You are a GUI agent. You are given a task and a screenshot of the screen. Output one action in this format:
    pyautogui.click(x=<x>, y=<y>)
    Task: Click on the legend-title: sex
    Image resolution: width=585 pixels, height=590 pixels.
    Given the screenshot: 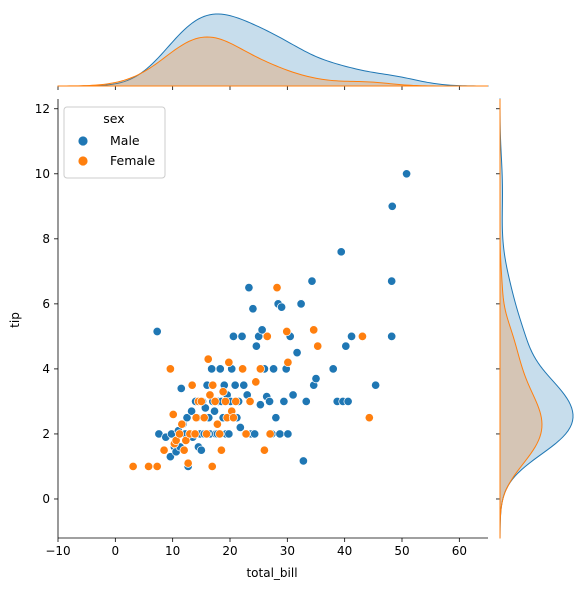 What is the action you would take?
    pyautogui.click(x=113, y=118)
    